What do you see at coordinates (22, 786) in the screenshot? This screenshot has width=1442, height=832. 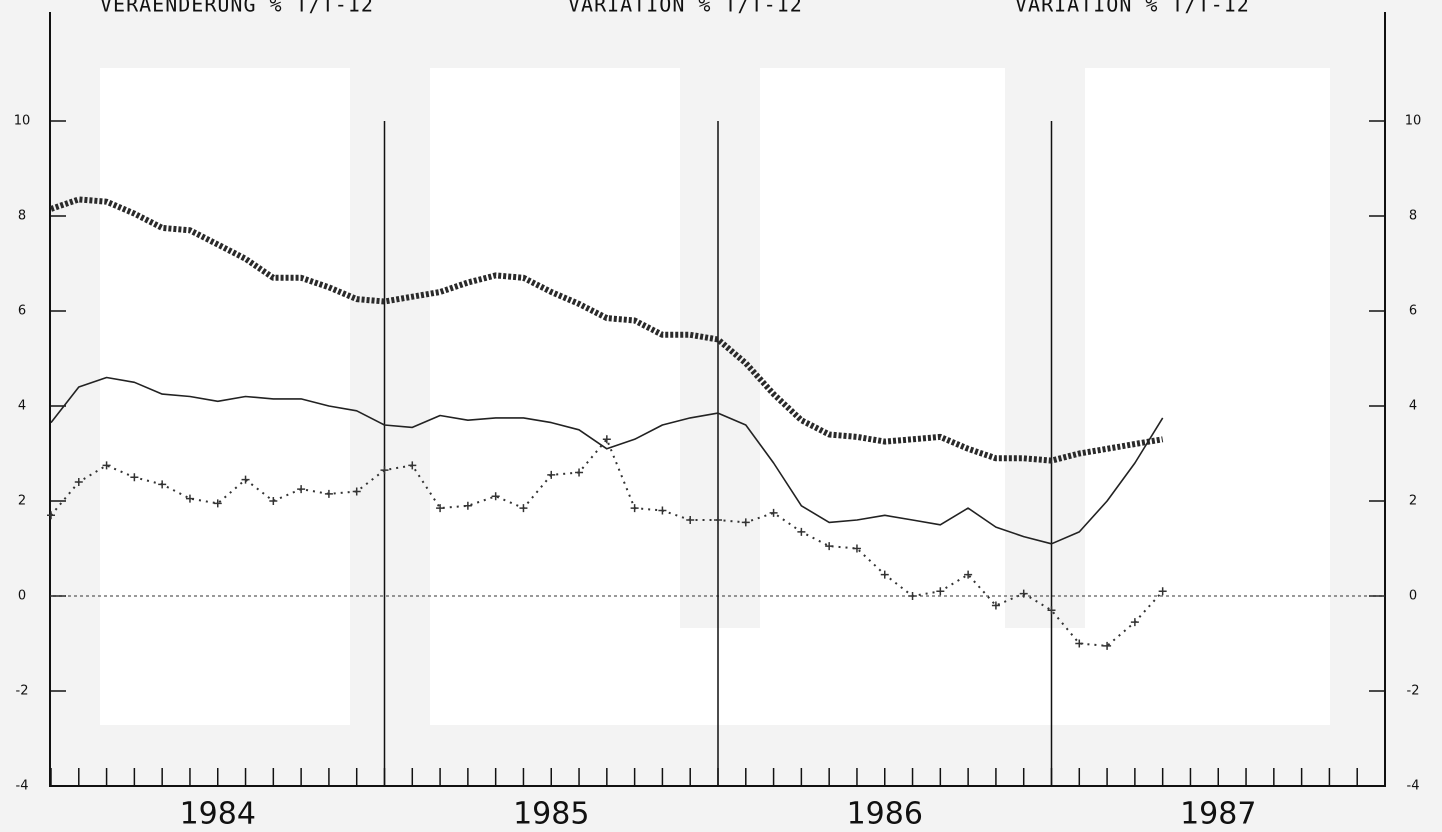 I see `y-tick-label: -4` at bounding box center [22, 786].